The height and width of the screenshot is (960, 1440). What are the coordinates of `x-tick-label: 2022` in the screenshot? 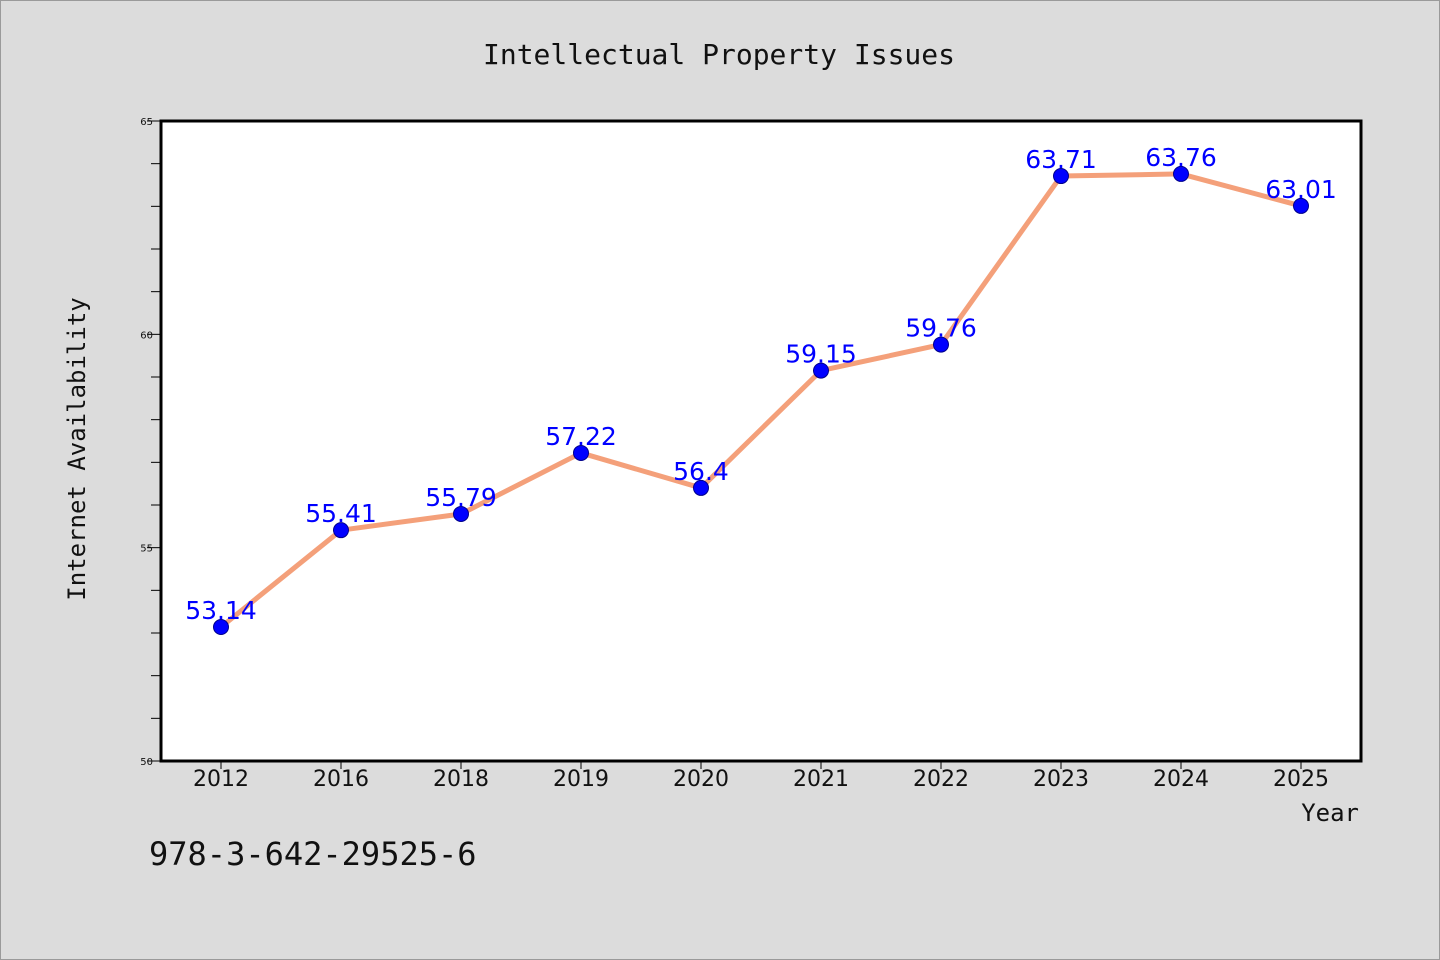 It's located at (941, 779).